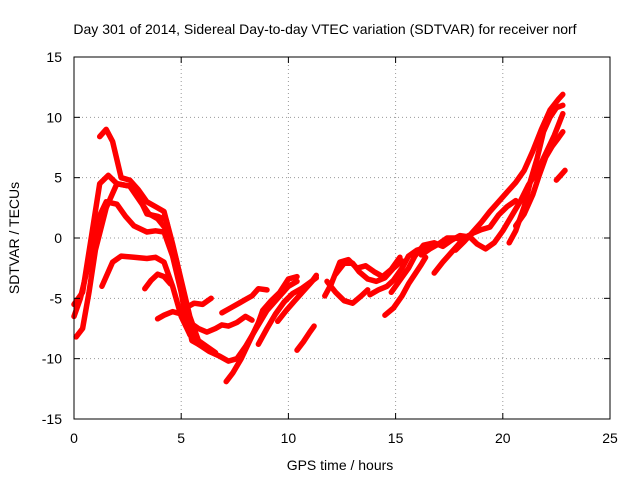  What do you see at coordinates (289, 438) in the screenshot?
I see `x-tick-label: 10` at bounding box center [289, 438].